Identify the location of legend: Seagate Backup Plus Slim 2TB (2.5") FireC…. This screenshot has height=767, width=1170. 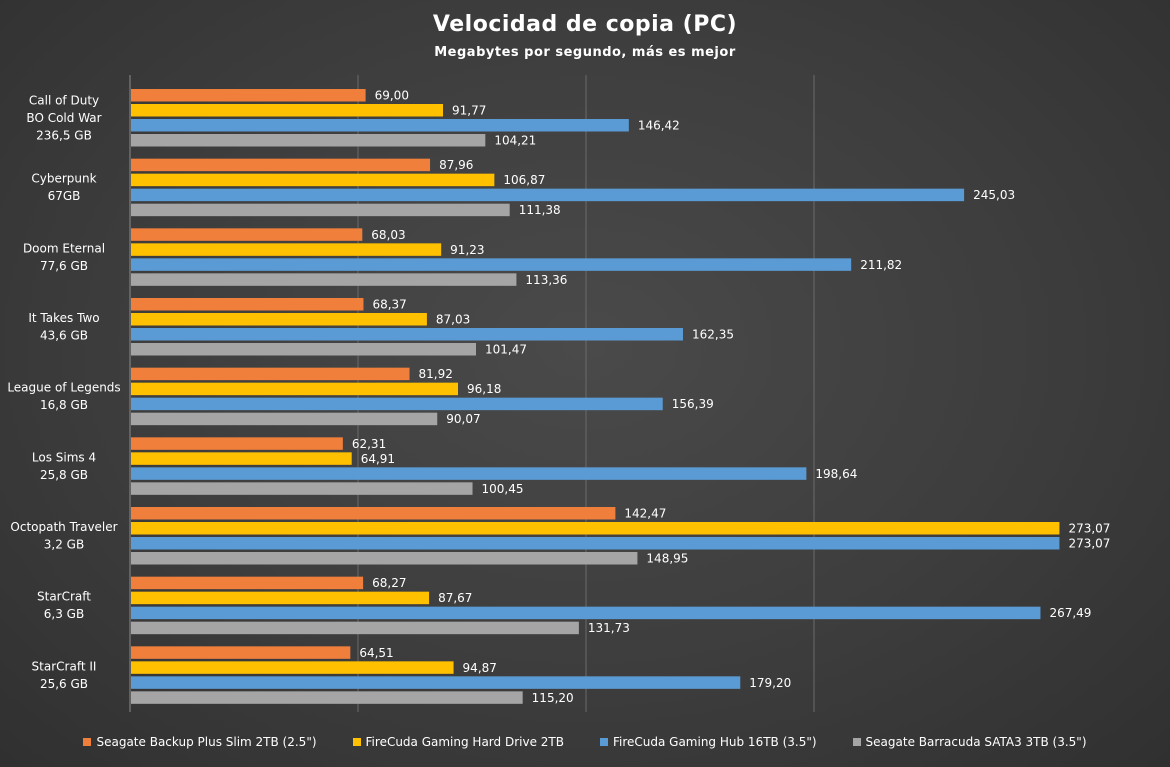
(585, 742).